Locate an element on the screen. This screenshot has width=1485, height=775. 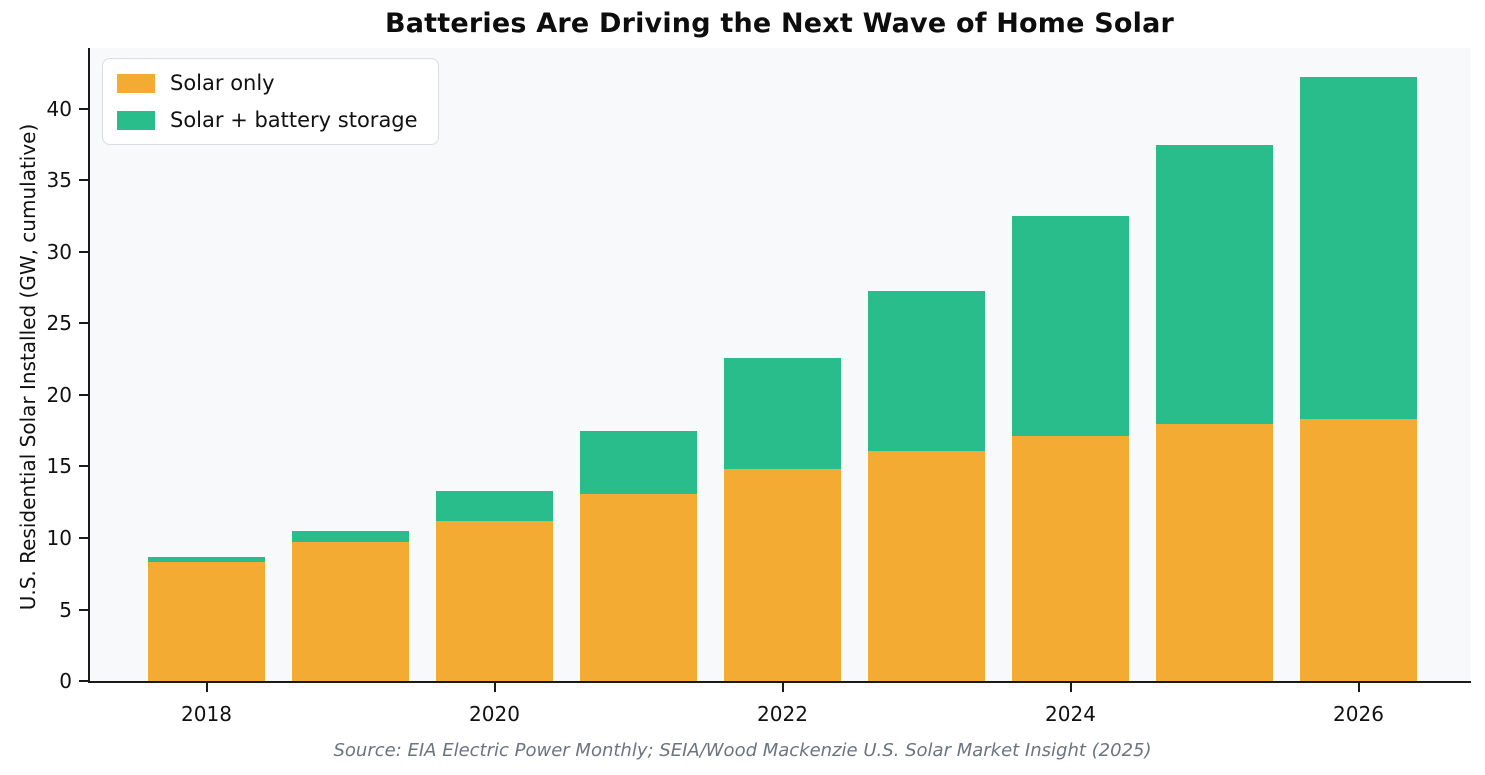
bar-2018-solar-segment is located at coordinates (206, 621).